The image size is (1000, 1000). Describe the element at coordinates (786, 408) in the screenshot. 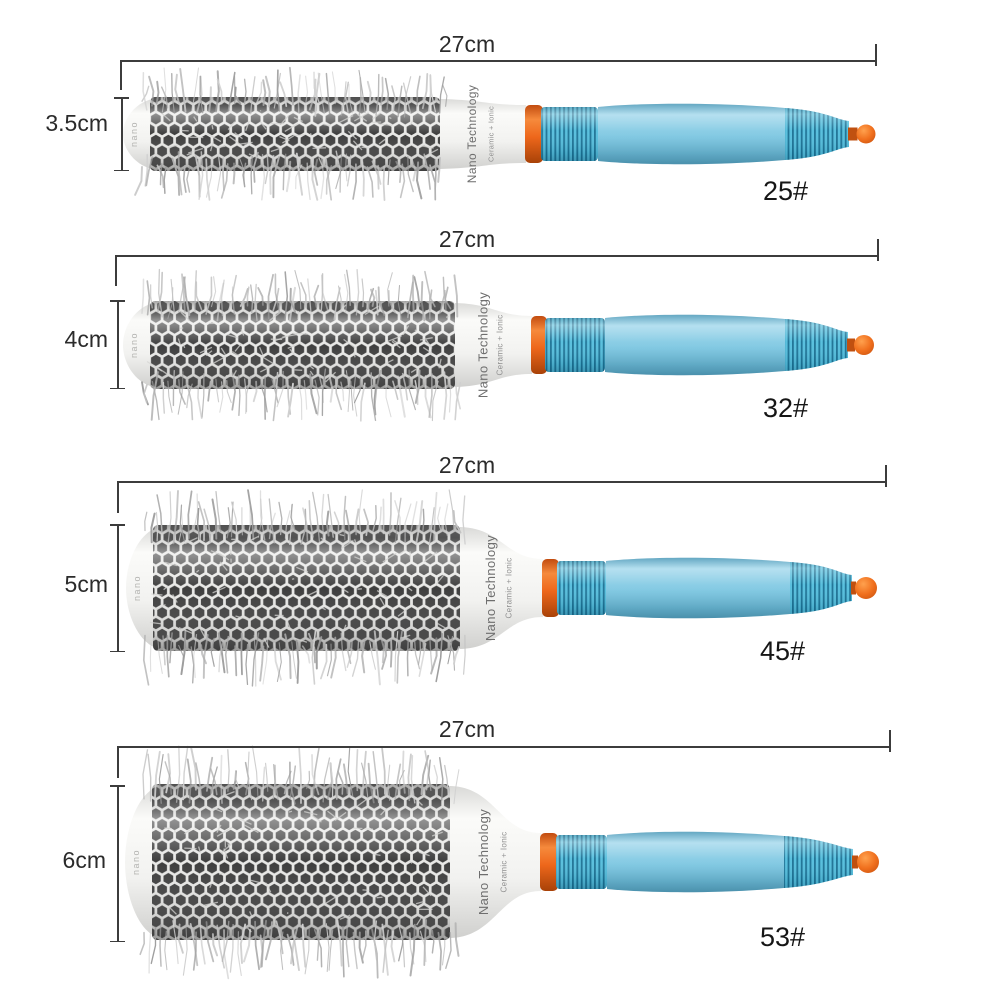

I see `model-label: 32#` at that location.